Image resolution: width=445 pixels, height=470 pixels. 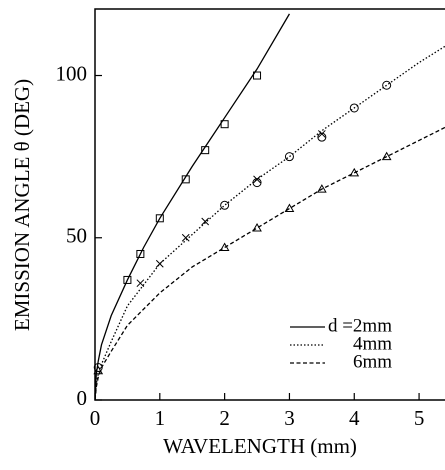 I want to click on y-tick-label: 0, so click(x=82, y=398).